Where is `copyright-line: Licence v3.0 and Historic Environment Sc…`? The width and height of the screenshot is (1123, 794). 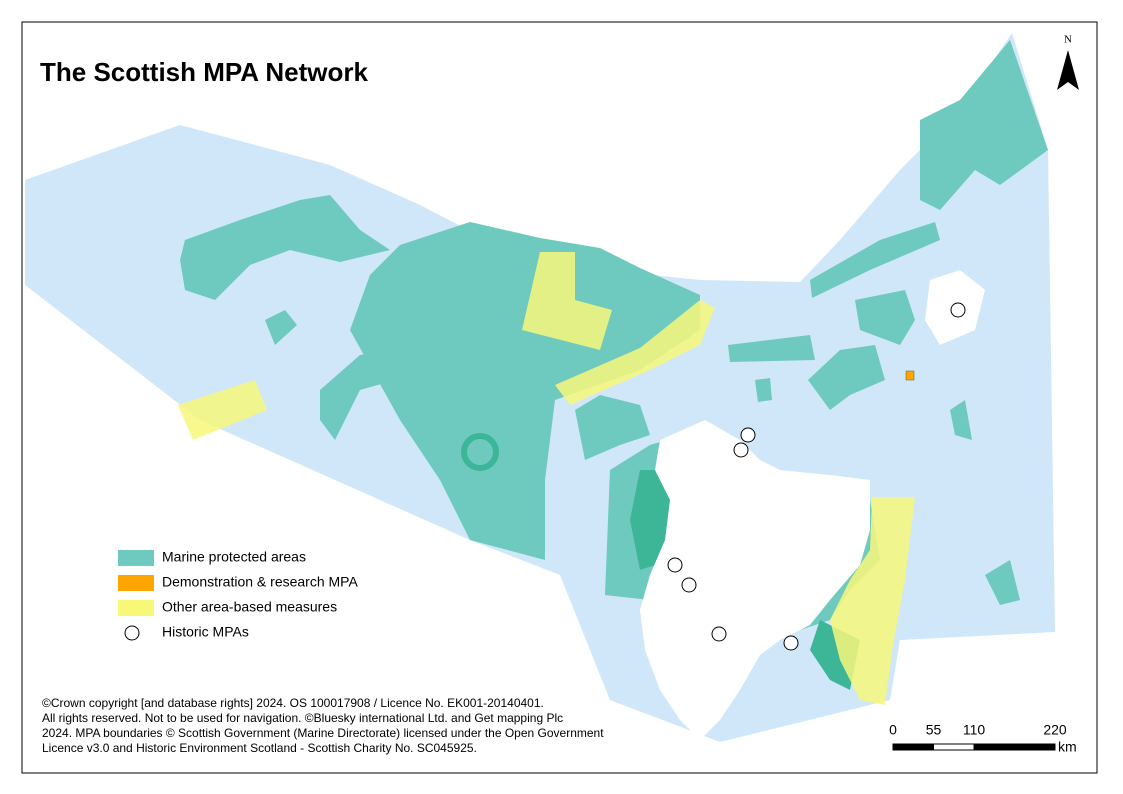 copyright-line: Licence v3.0 and Historic Environment Sc… is located at coordinates (259, 748).